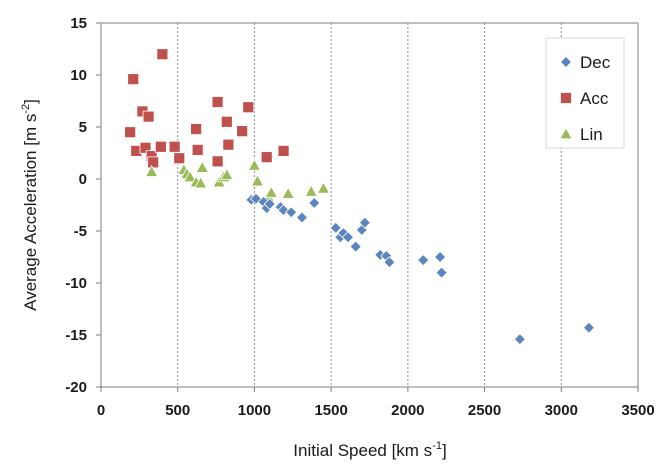 This screenshot has height=465, width=670. I want to click on y-tick-label: 15, so click(78, 23).